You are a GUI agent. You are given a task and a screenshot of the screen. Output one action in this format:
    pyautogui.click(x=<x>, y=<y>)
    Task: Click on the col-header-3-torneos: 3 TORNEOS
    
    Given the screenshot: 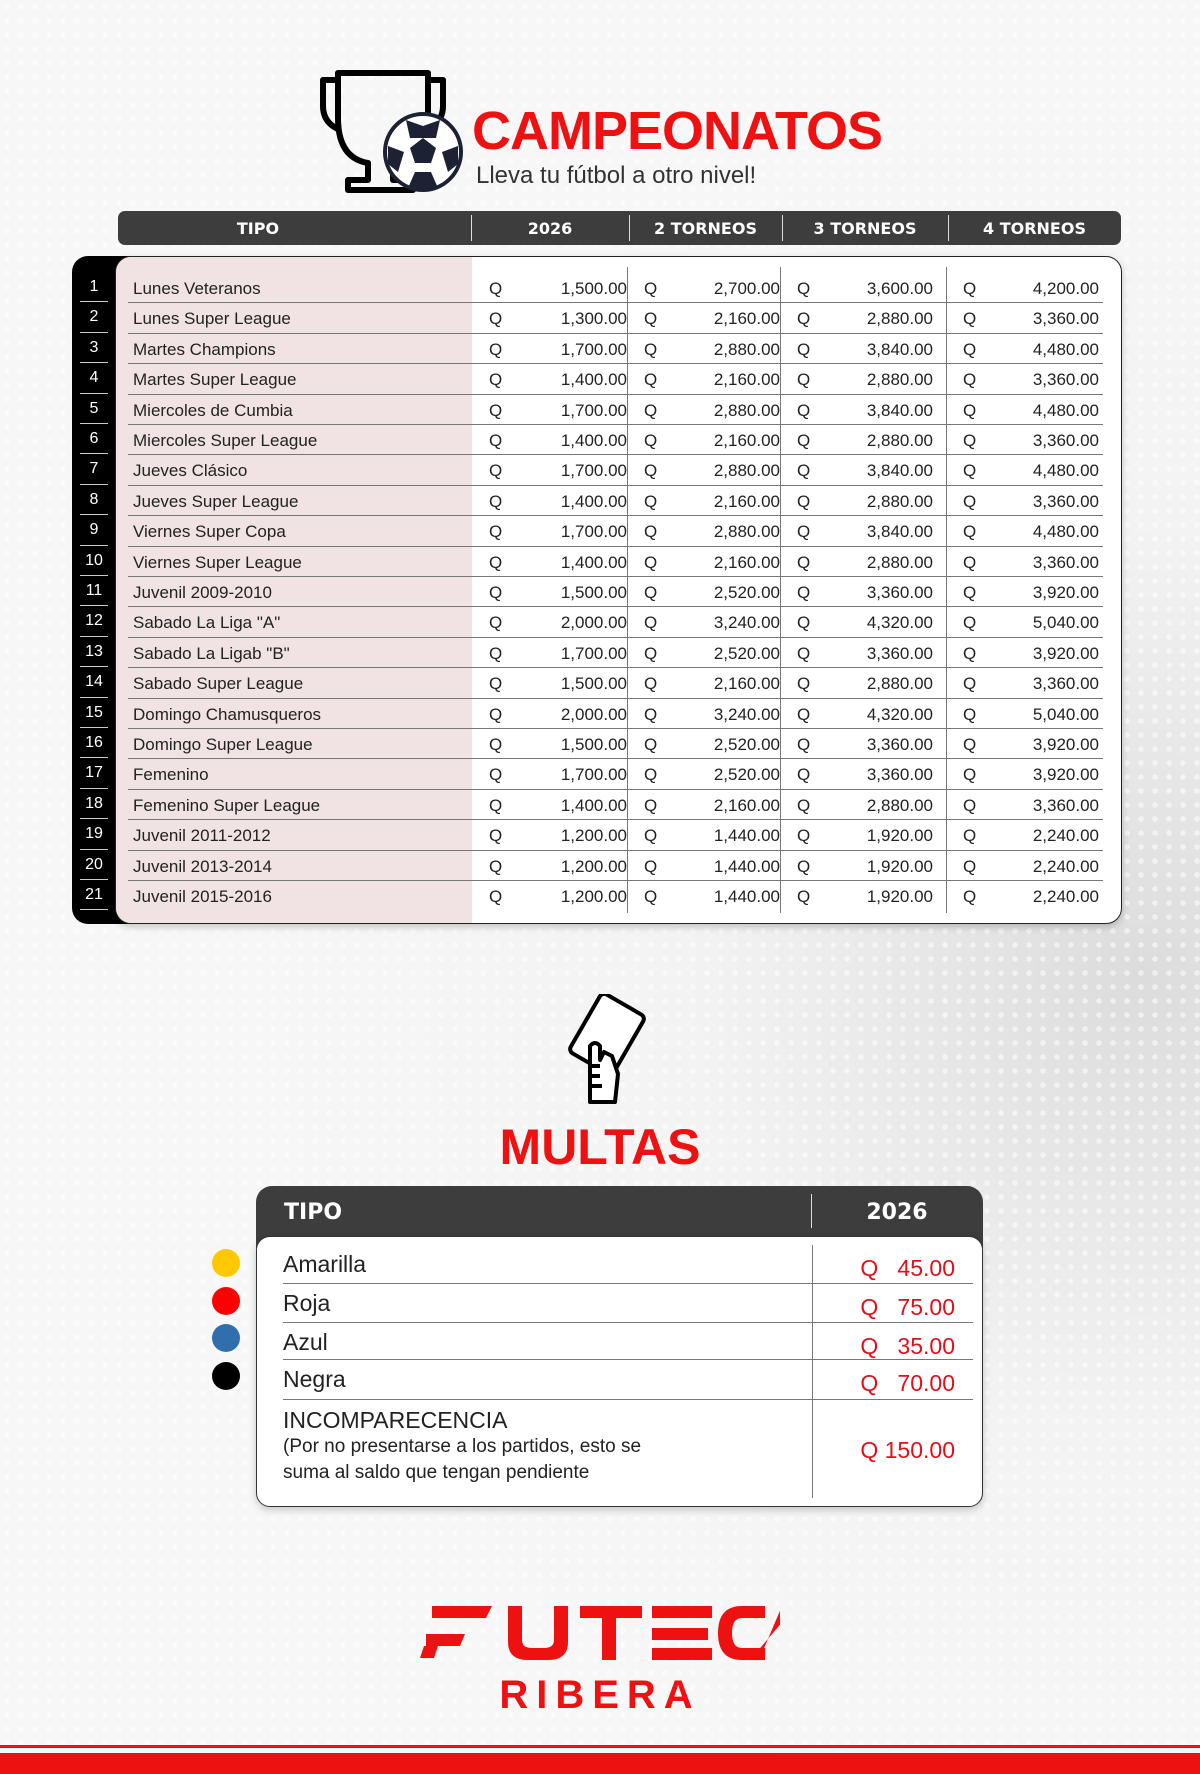 What is the action you would take?
    pyautogui.click(x=865, y=228)
    